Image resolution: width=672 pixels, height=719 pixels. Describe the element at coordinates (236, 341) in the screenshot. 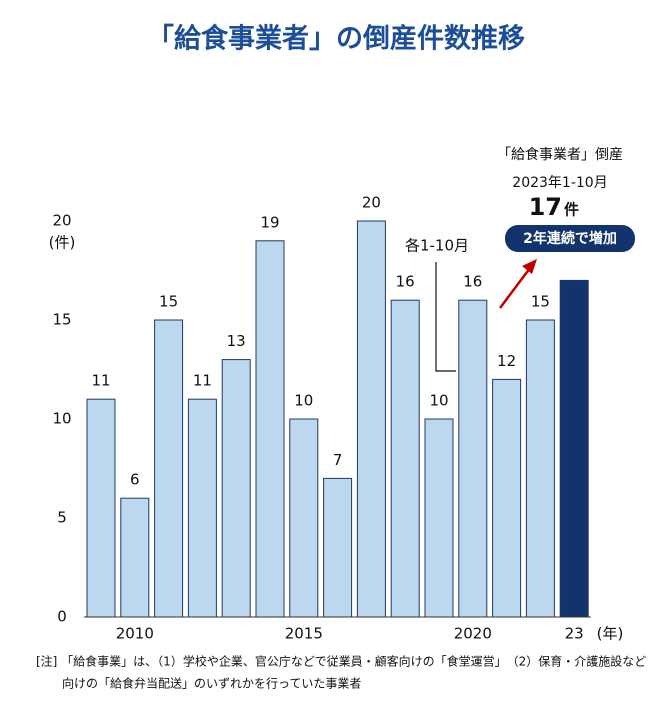

I see `value-label: 13` at that location.